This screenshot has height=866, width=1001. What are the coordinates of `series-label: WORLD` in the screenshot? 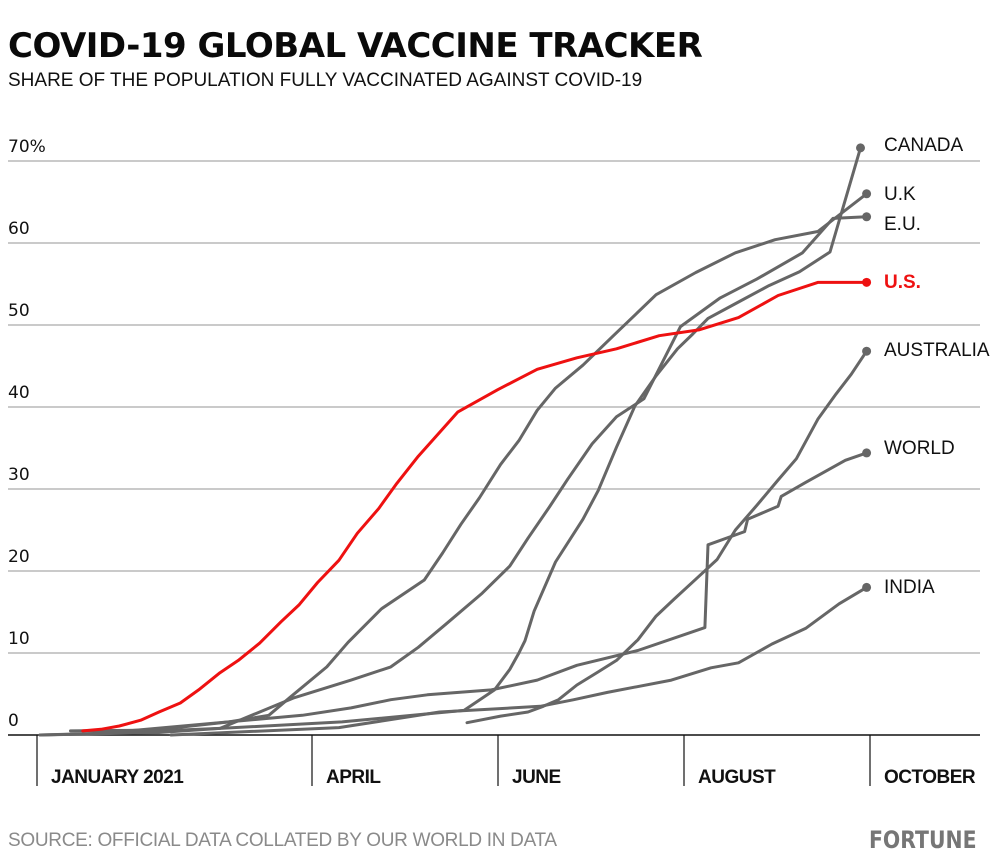 It's located at (919, 448).